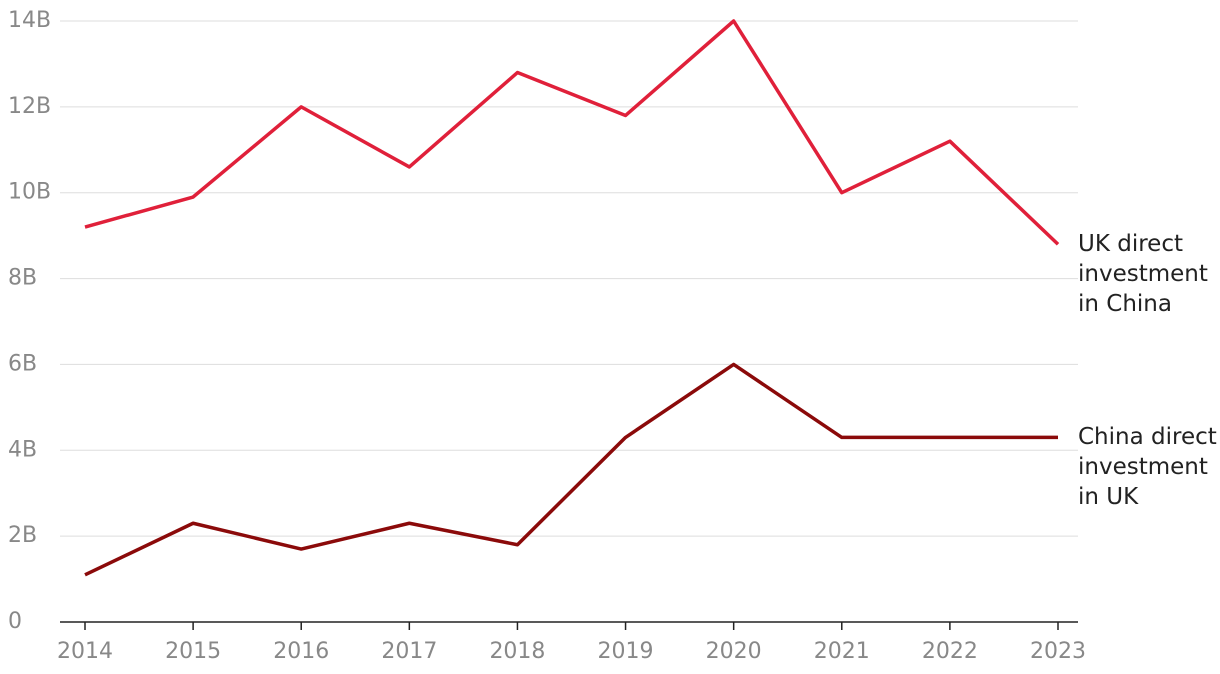 This screenshot has height=674, width=1220. What do you see at coordinates (193, 651) in the screenshot?
I see `x-tick-label: 2015` at bounding box center [193, 651].